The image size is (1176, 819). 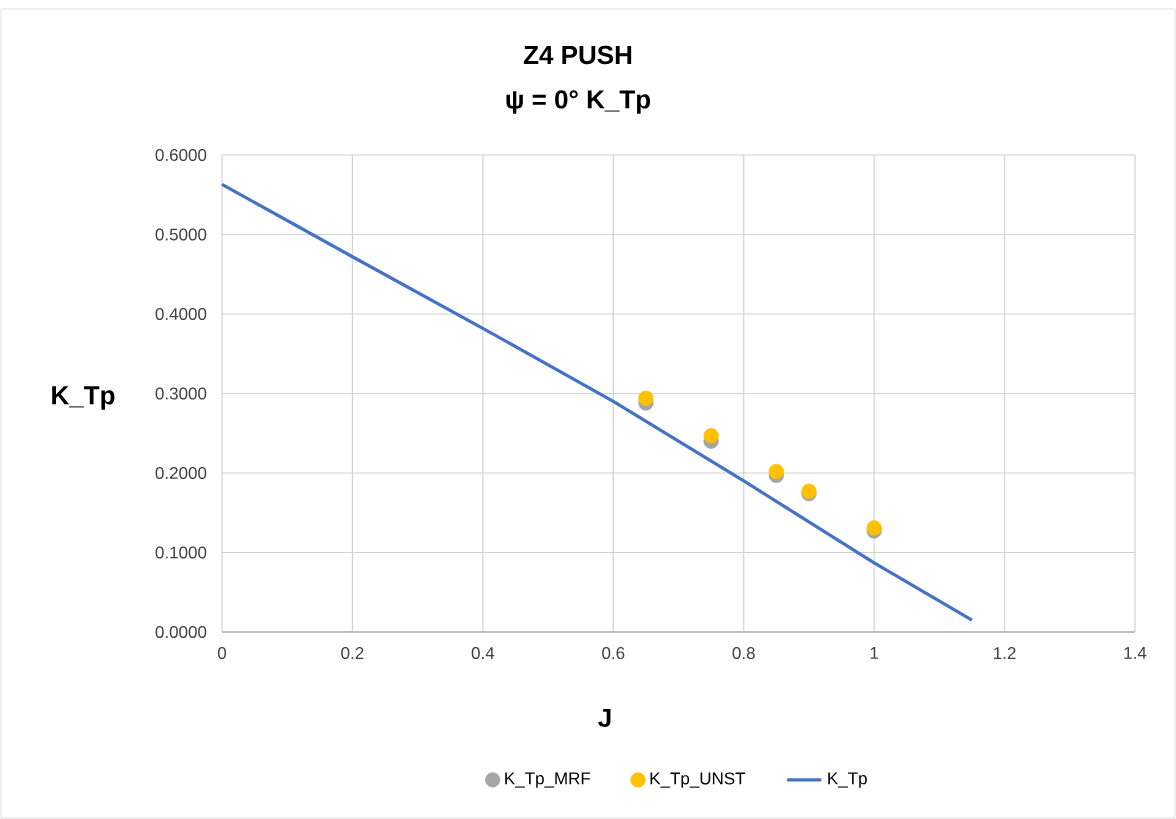 I want to click on legend-label: K_Tp_MRF, so click(x=548, y=780).